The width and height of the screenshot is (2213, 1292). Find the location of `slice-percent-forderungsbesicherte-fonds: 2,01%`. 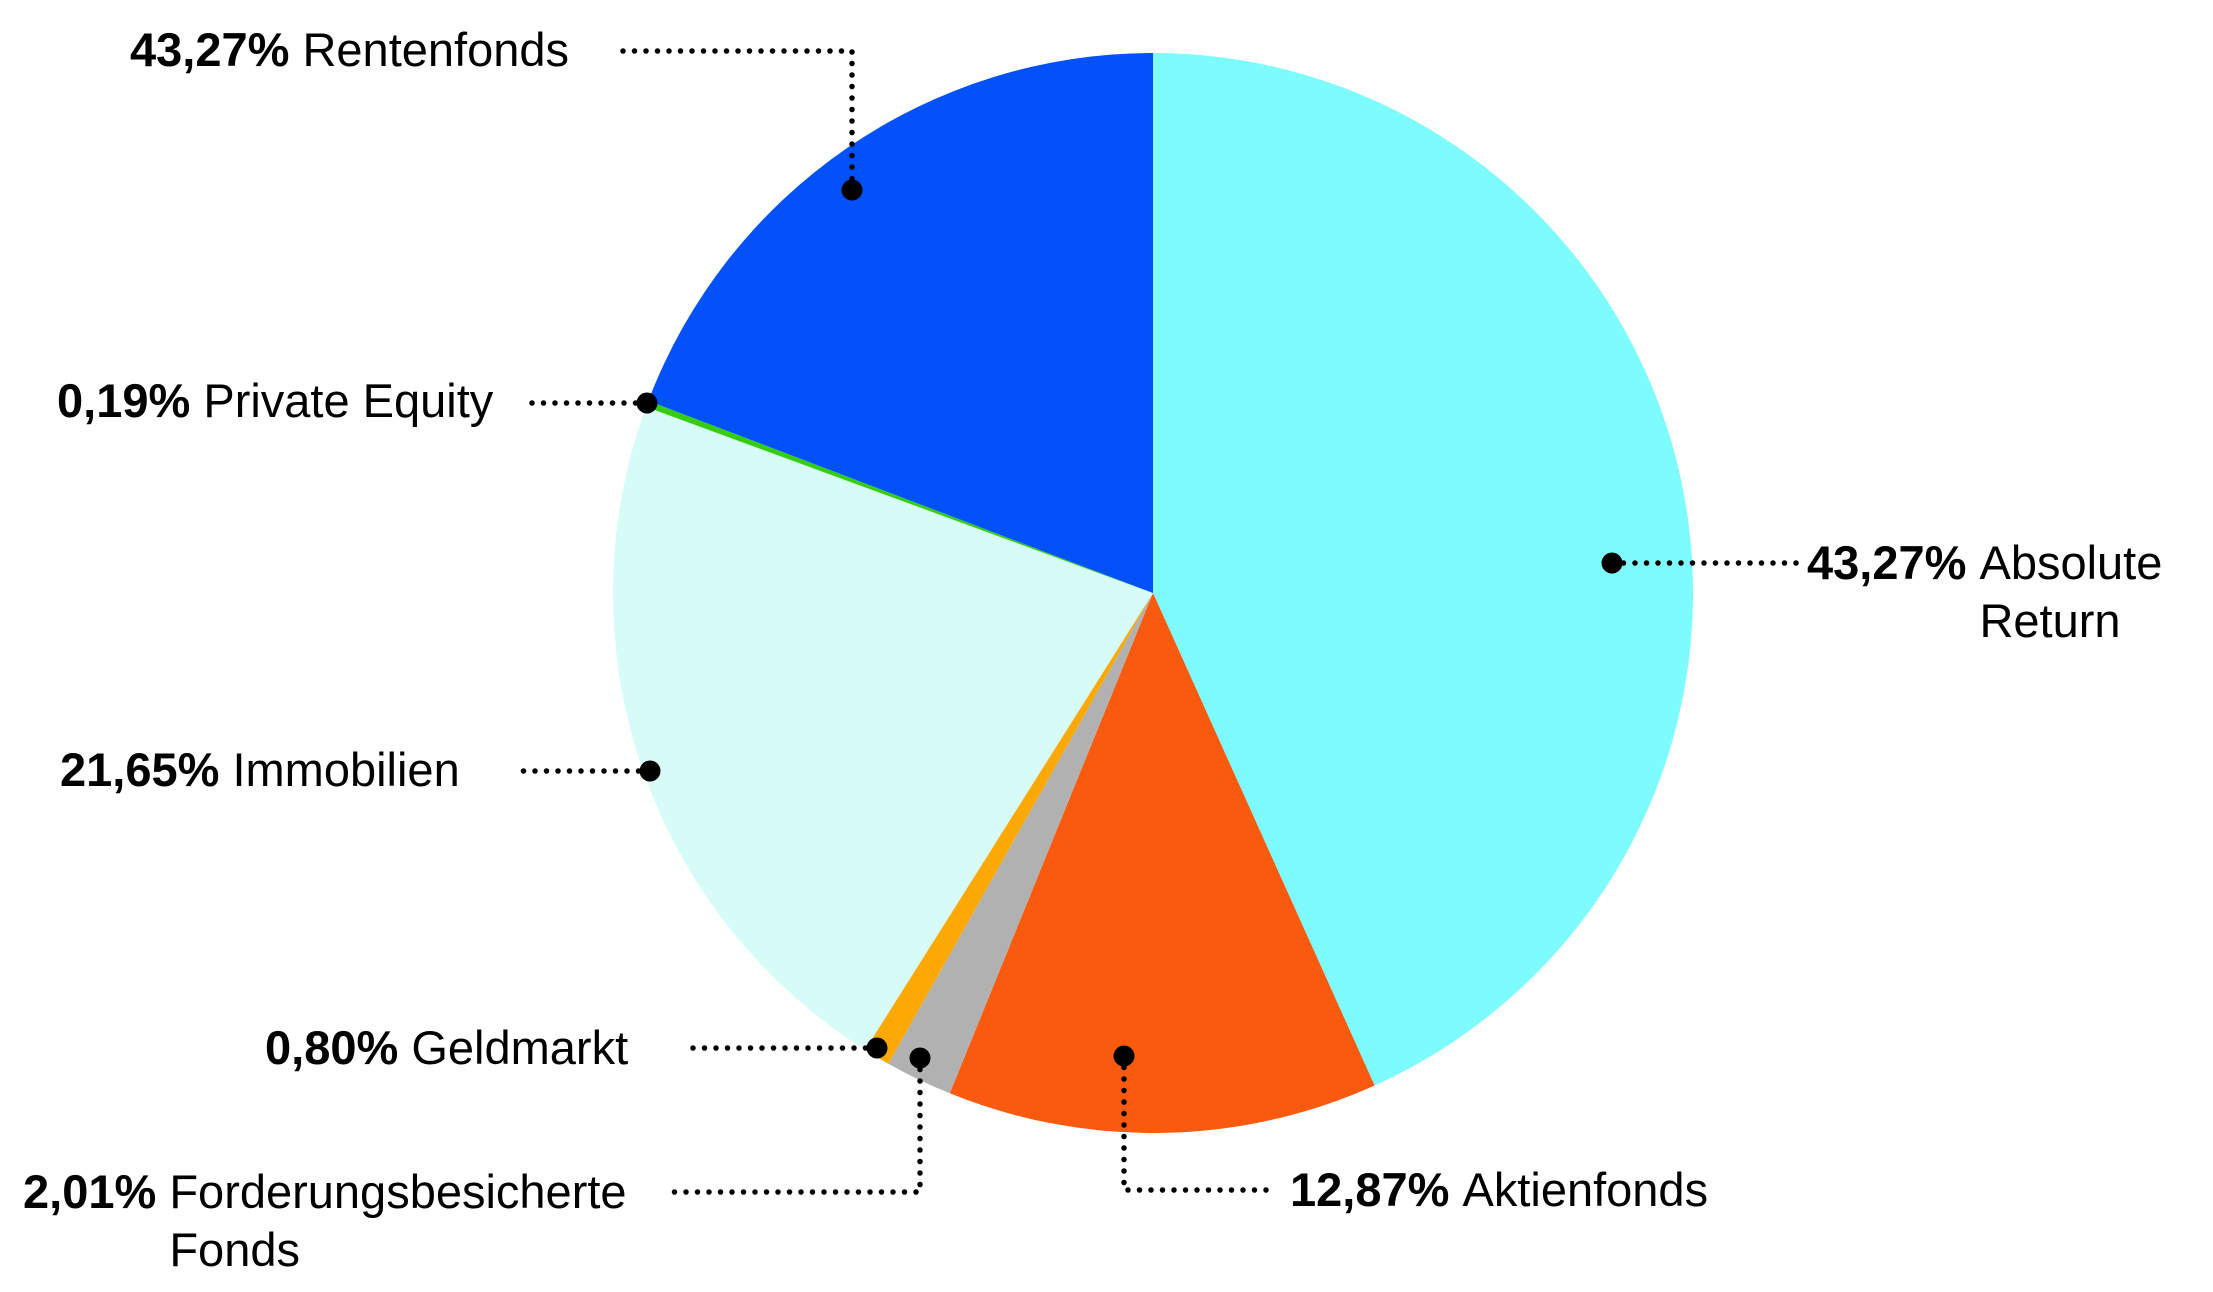

slice-percent-forderungsbesicherte-fonds: 2,01% is located at coordinates (90, 1191).